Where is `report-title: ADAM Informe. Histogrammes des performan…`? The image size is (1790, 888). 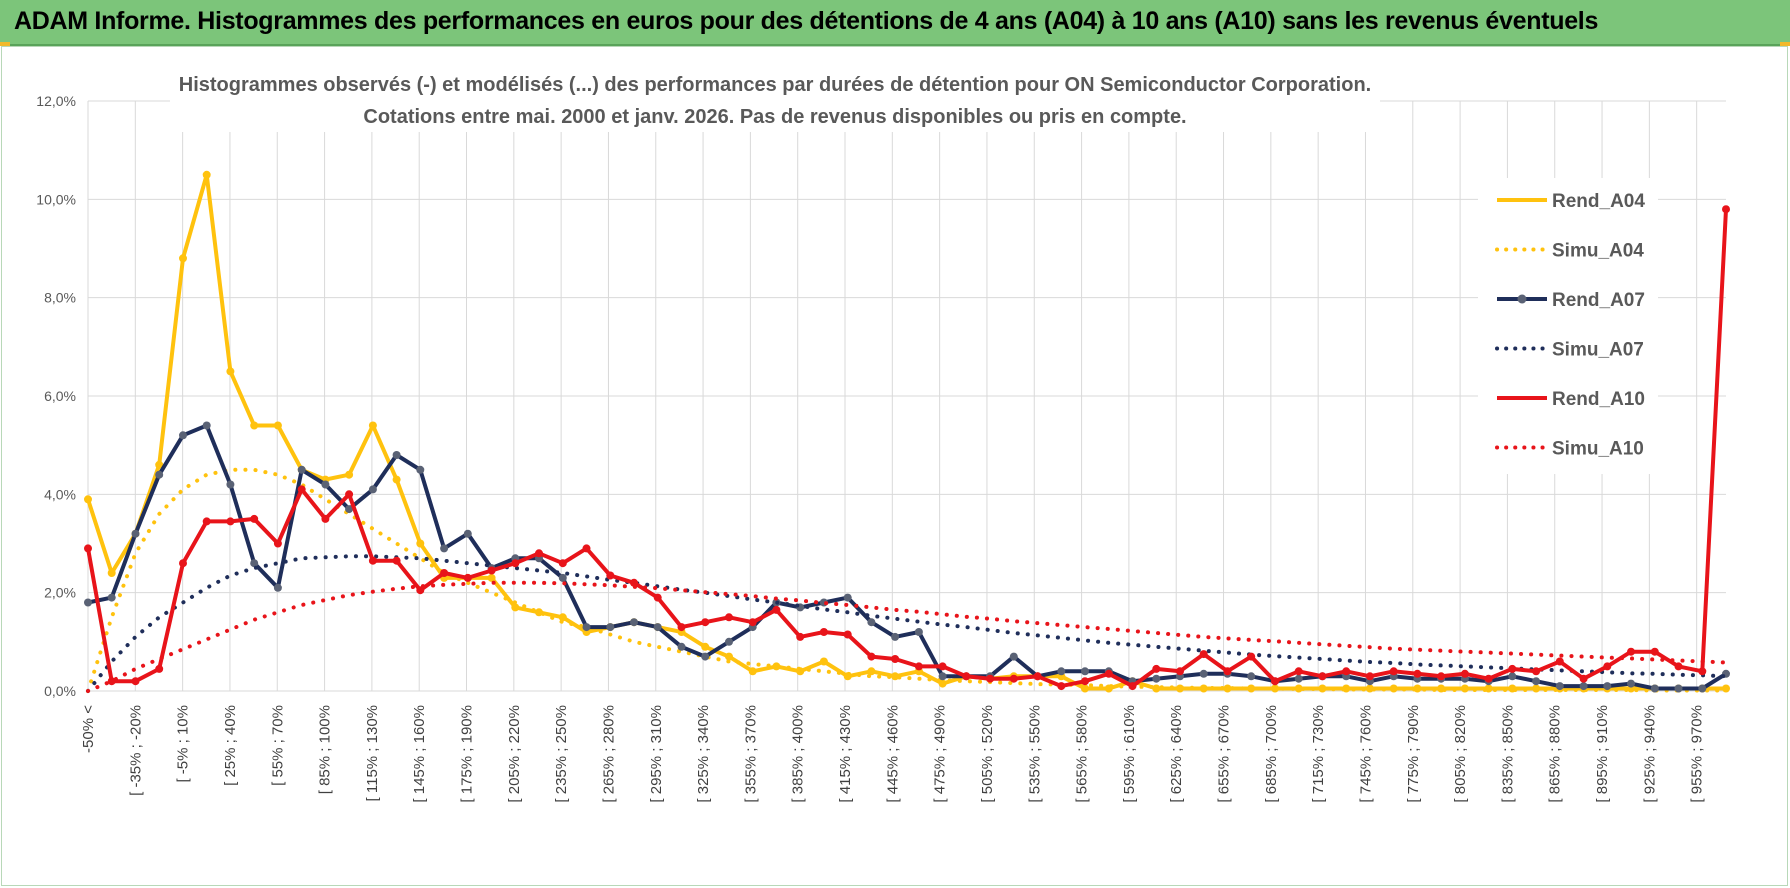
report-title: ADAM Informe. Histogrammes des performan… is located at coordinates (806, 21).